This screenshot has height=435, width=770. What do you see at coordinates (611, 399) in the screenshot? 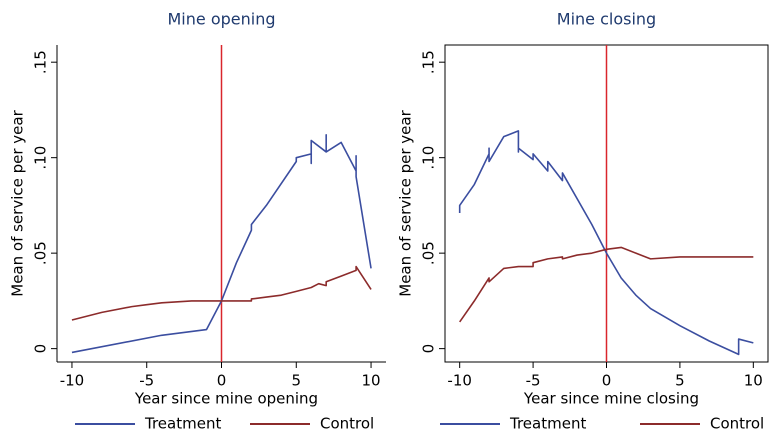
I see `x-axis-label: Year since mine closing` at bounding box center [611, 399].